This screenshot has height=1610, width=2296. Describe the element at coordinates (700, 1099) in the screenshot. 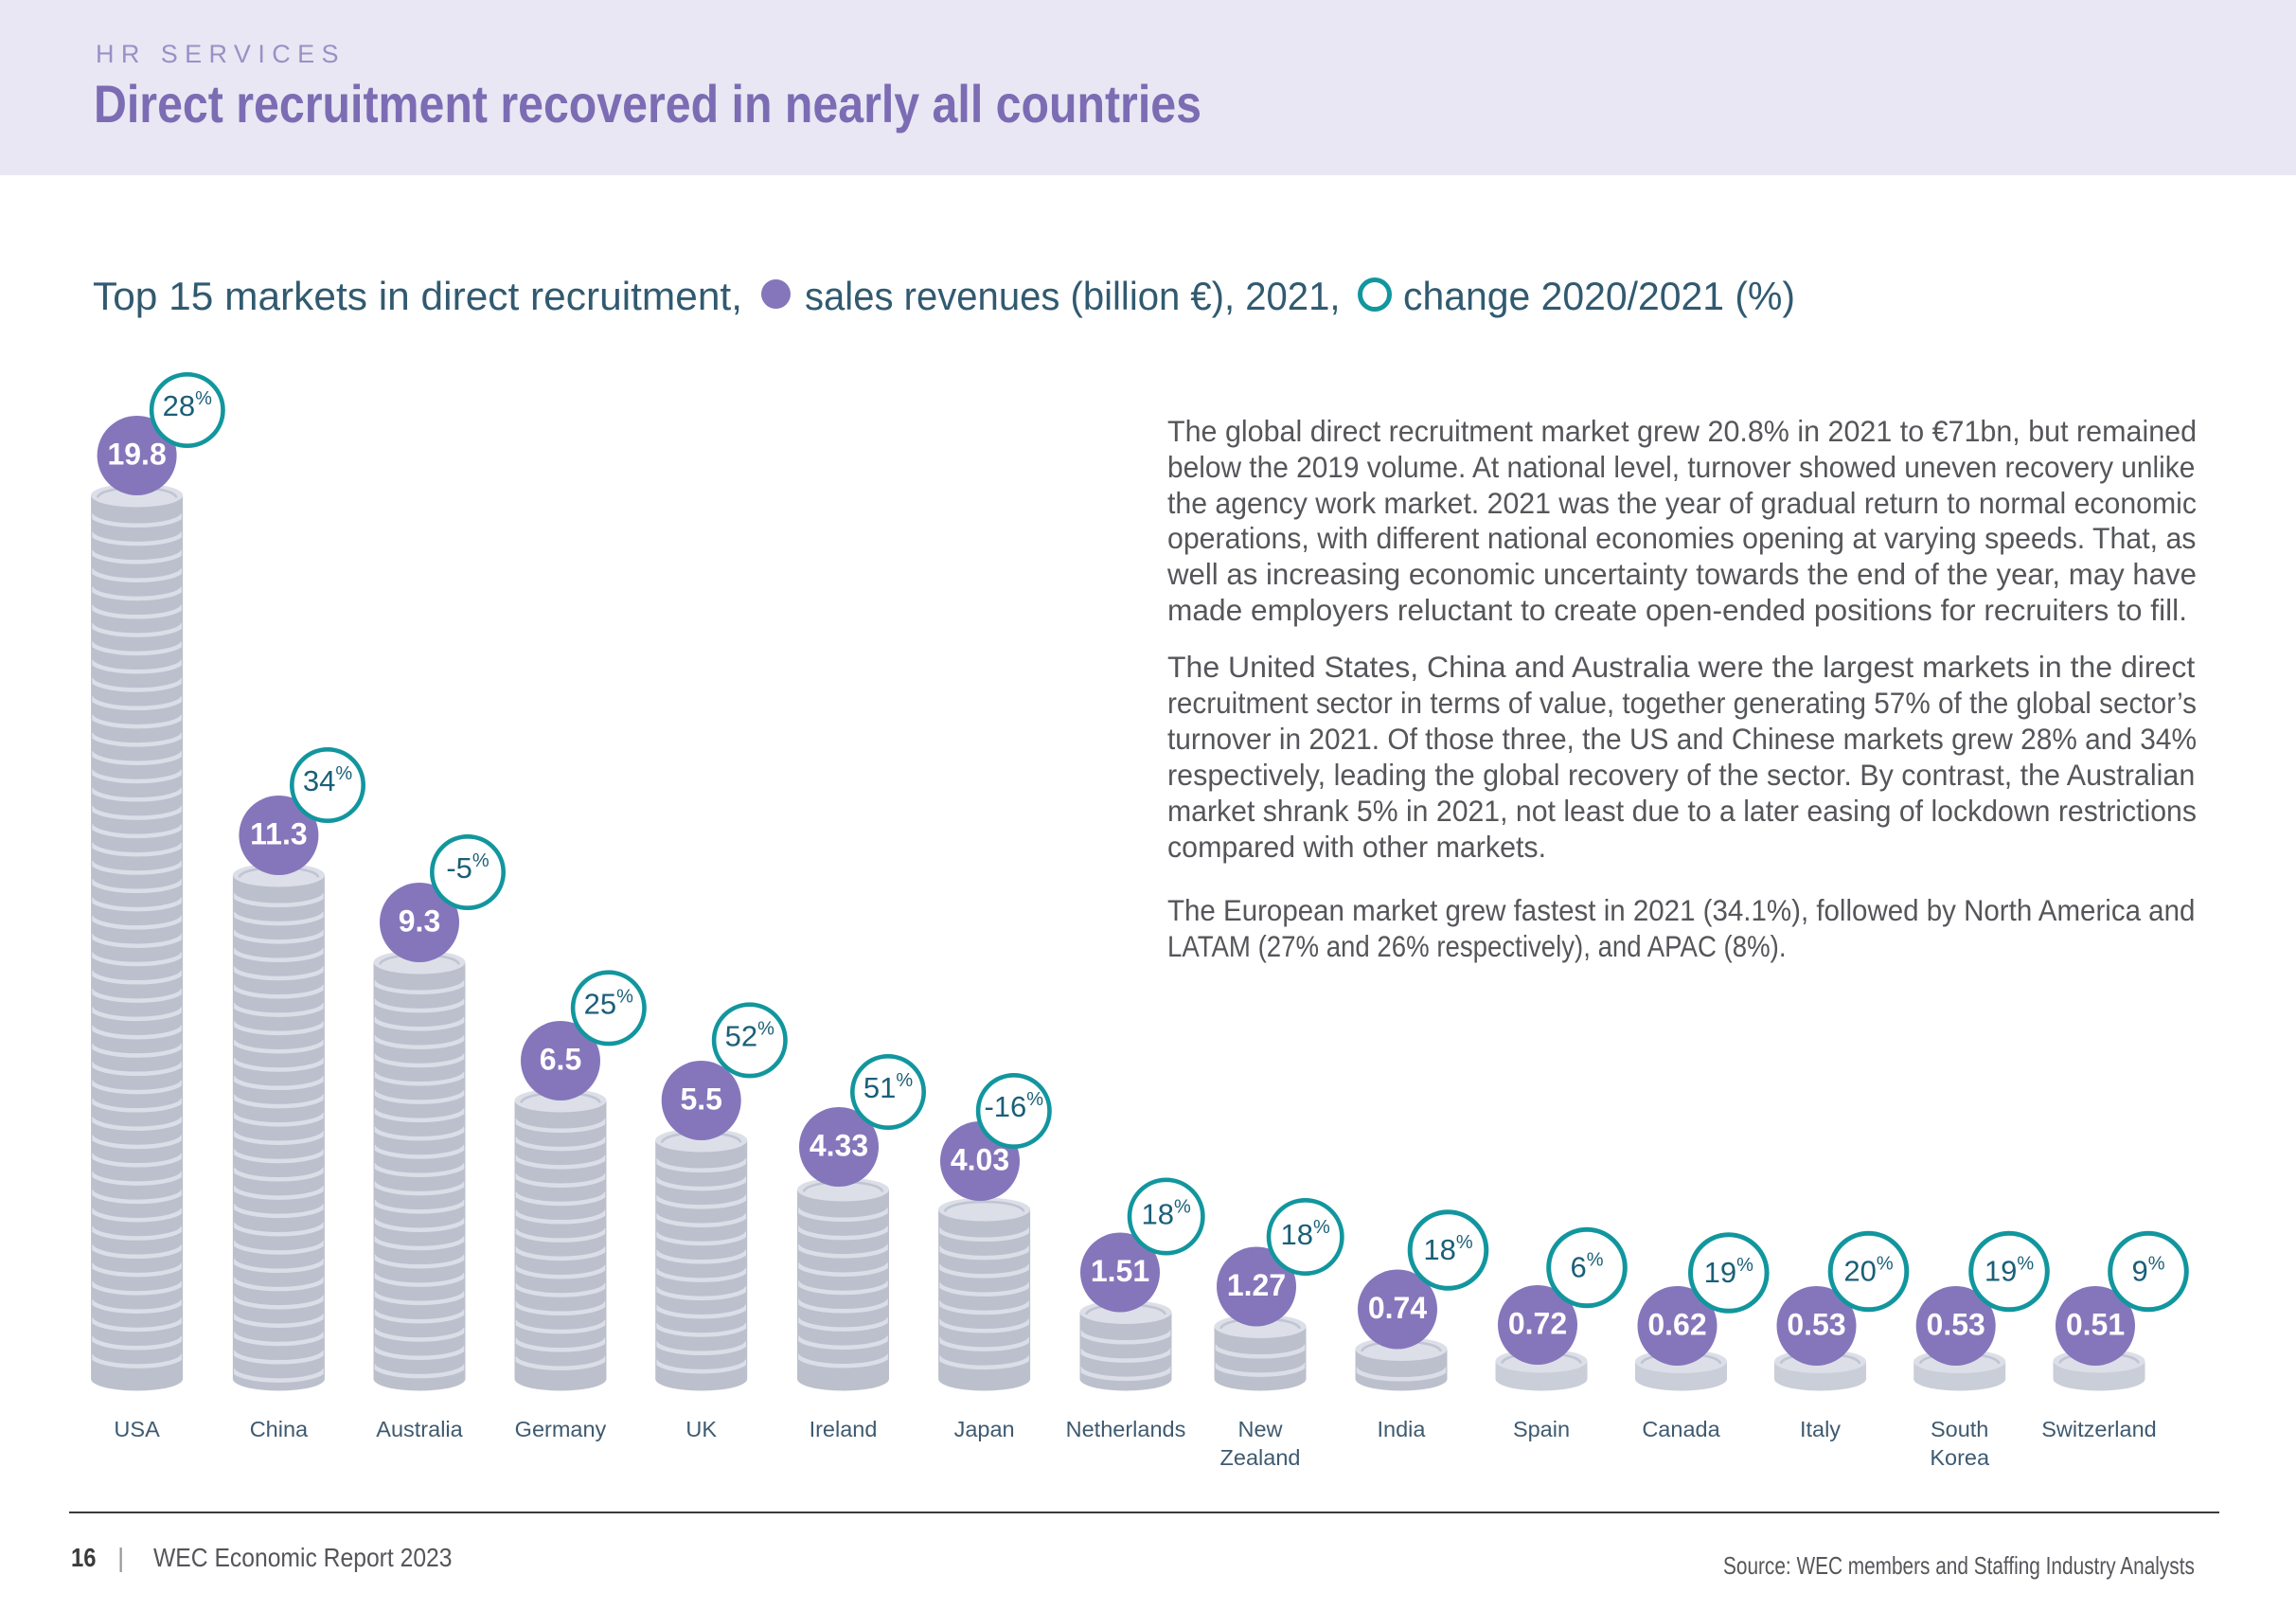

I see `svg-text: 5.5` at that location.